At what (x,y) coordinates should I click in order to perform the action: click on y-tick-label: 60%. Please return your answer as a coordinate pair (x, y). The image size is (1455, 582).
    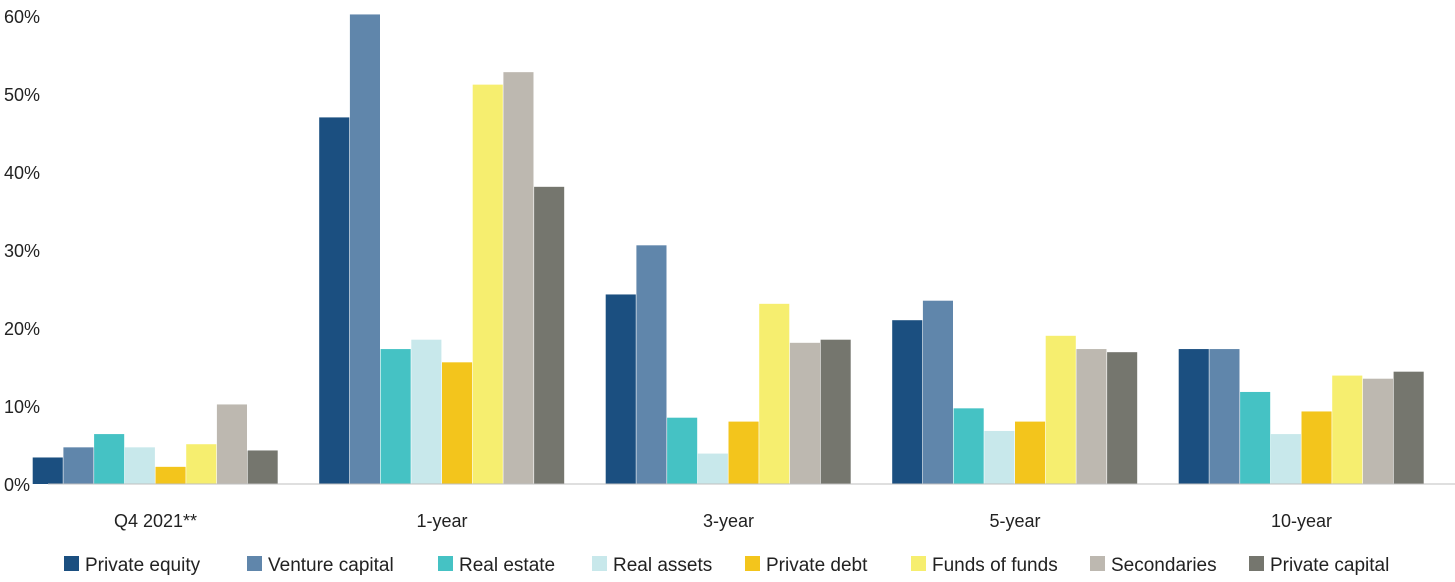
    Looking at the image, I should click on (22, 17).